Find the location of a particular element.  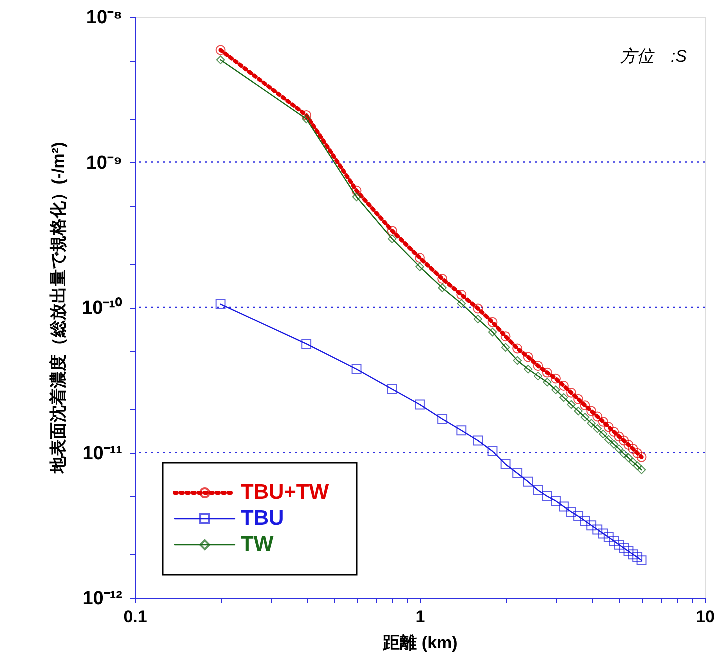

y-tick-label: 10⁻⁸ is located at coordinates (104, 18).